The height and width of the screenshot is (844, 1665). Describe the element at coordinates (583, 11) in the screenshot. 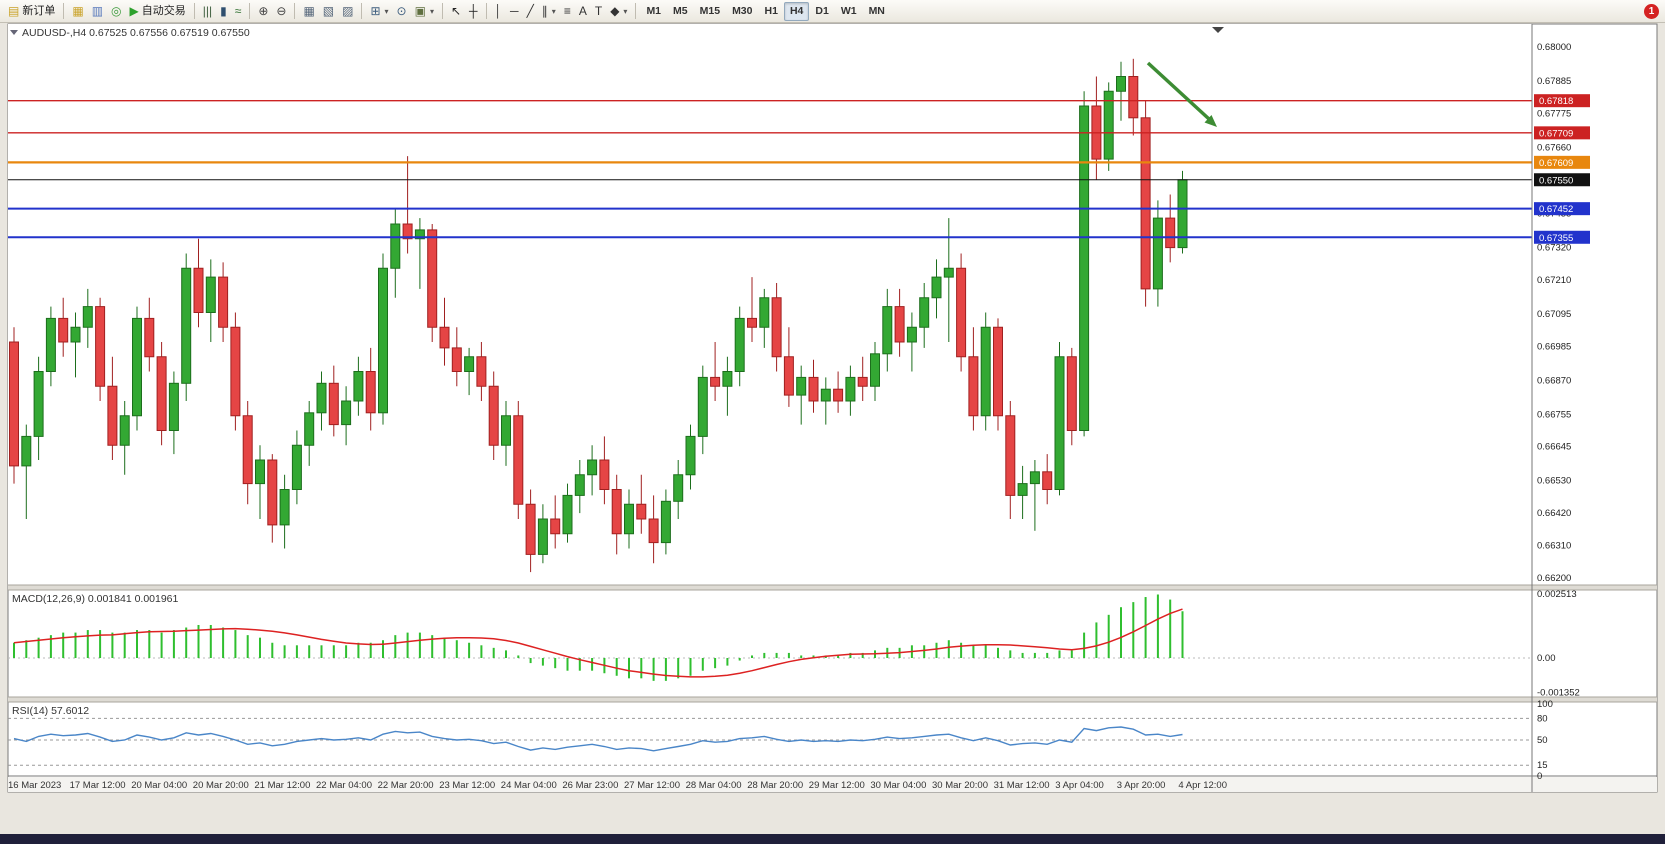

I see `text-icon: A` at that location.